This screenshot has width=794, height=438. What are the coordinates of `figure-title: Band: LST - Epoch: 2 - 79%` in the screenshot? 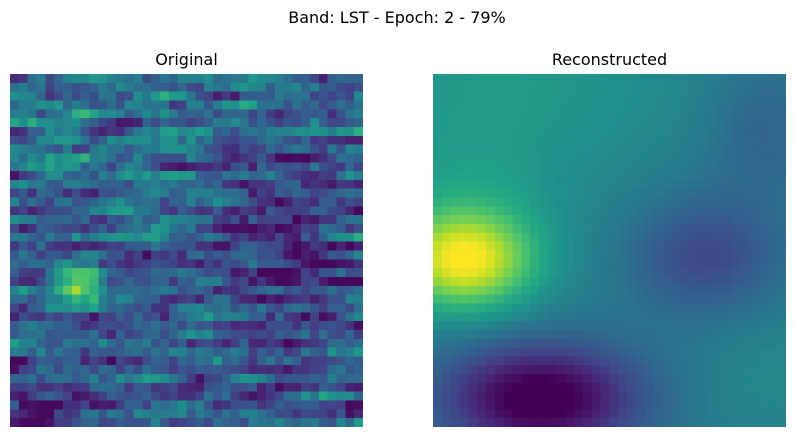 It's located at (397, 17).